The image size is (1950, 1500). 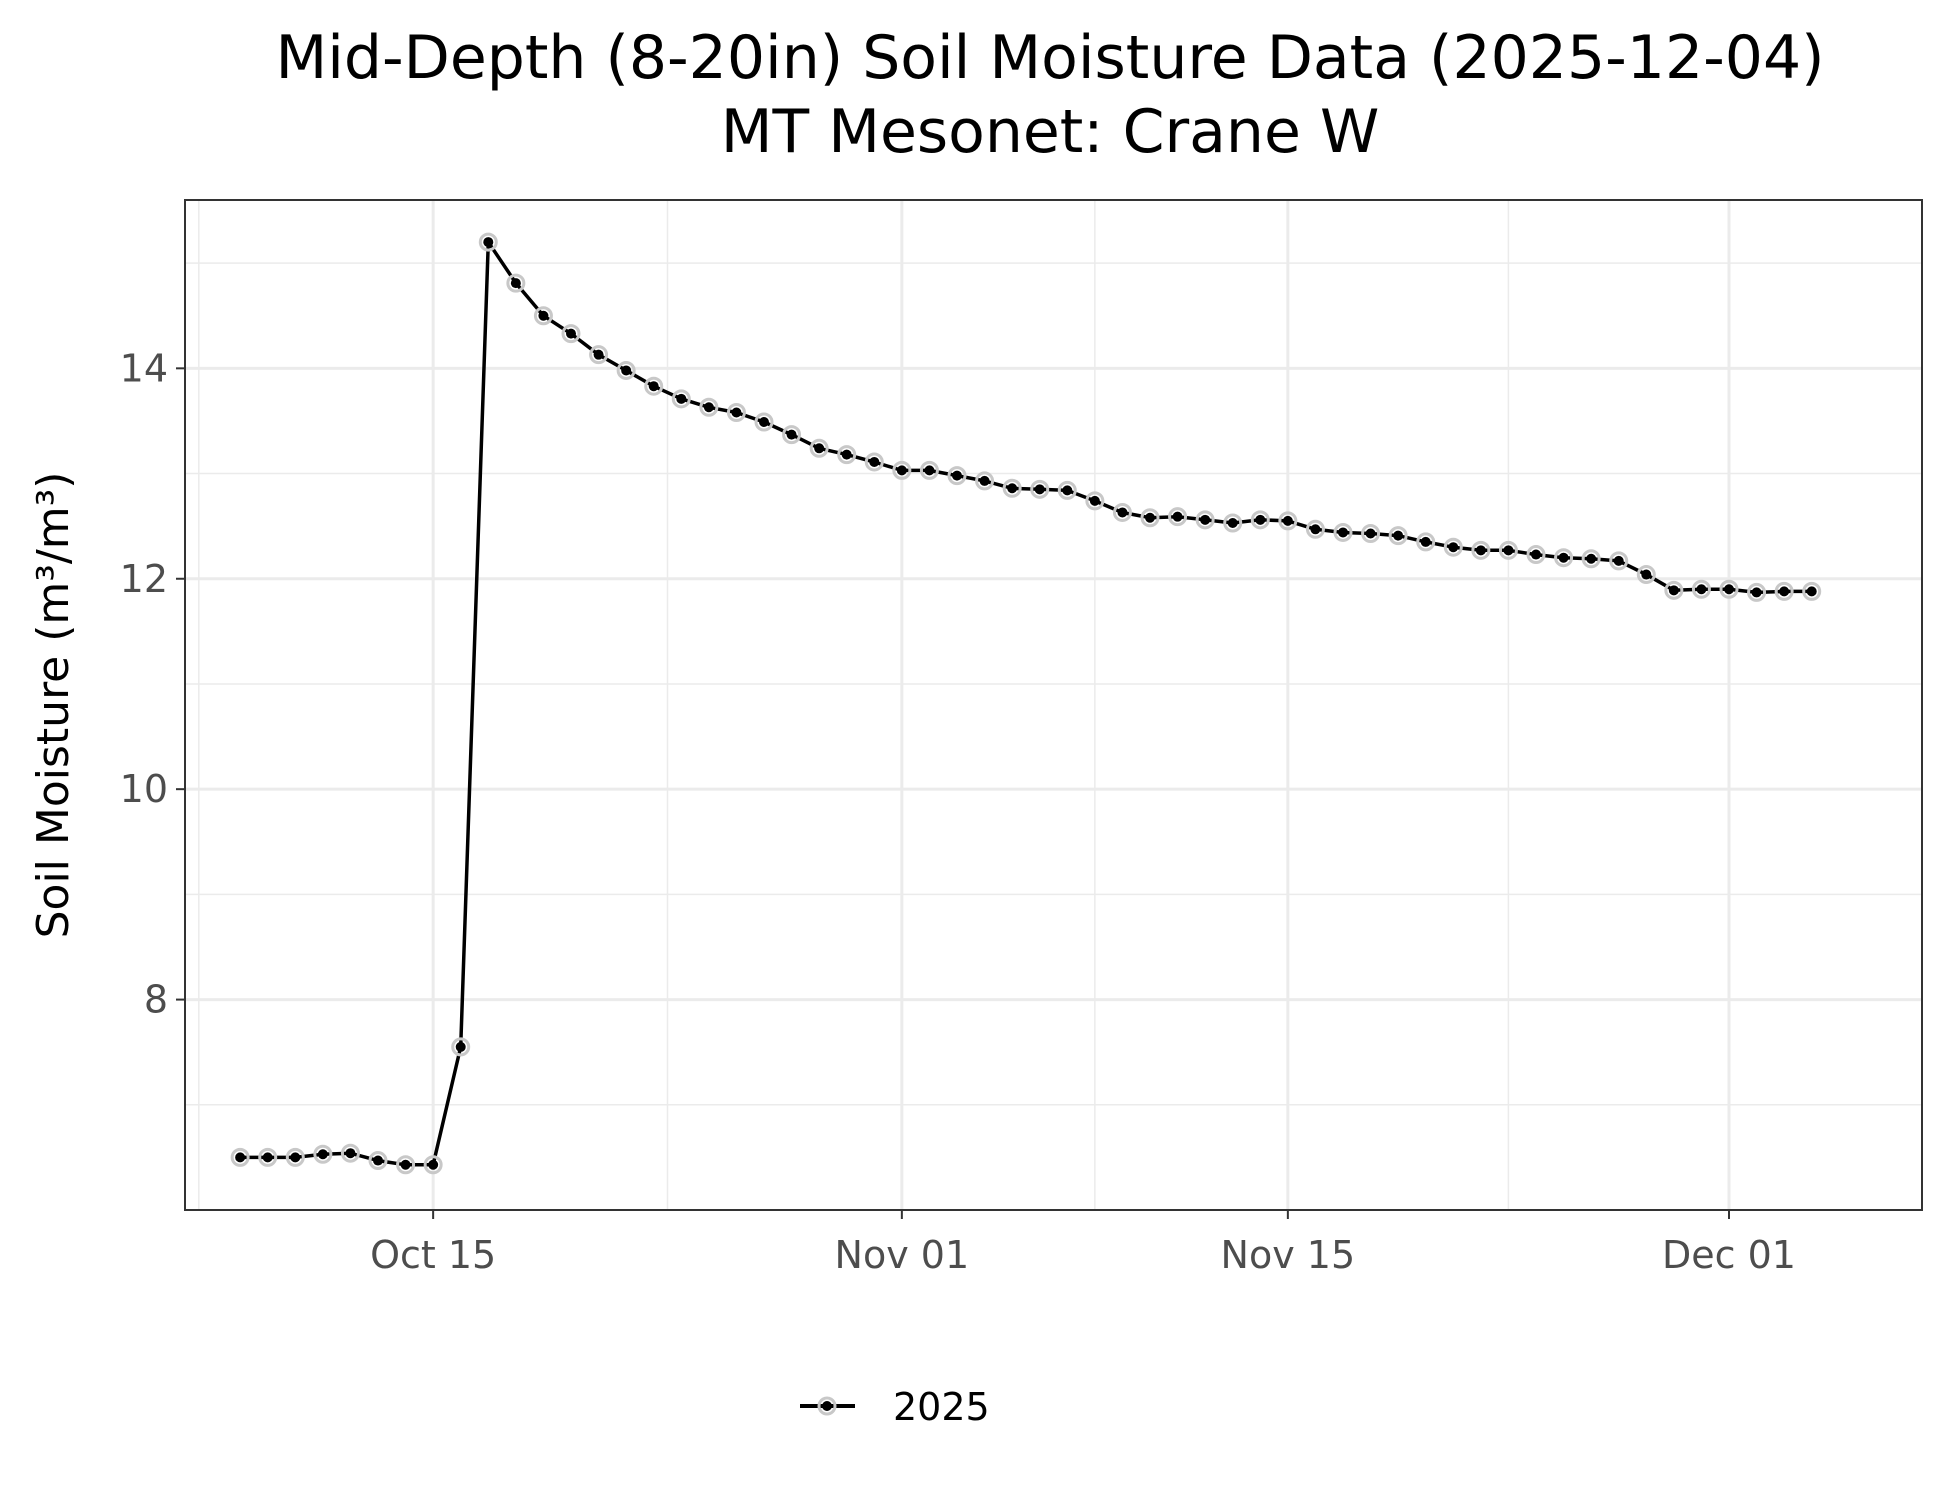 I want to click on y-tick-label: 8, so click(x=156, y=1000).